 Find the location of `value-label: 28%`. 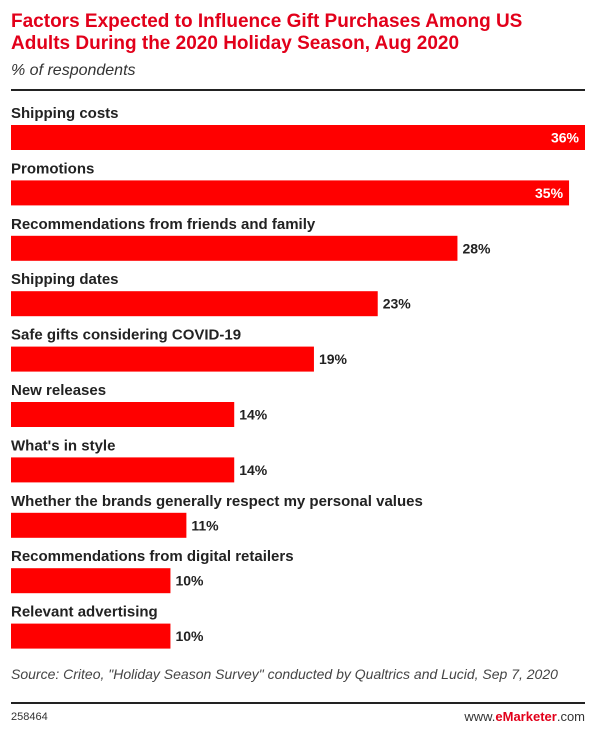

value-label: 28% is located at coordinates (476, 248).